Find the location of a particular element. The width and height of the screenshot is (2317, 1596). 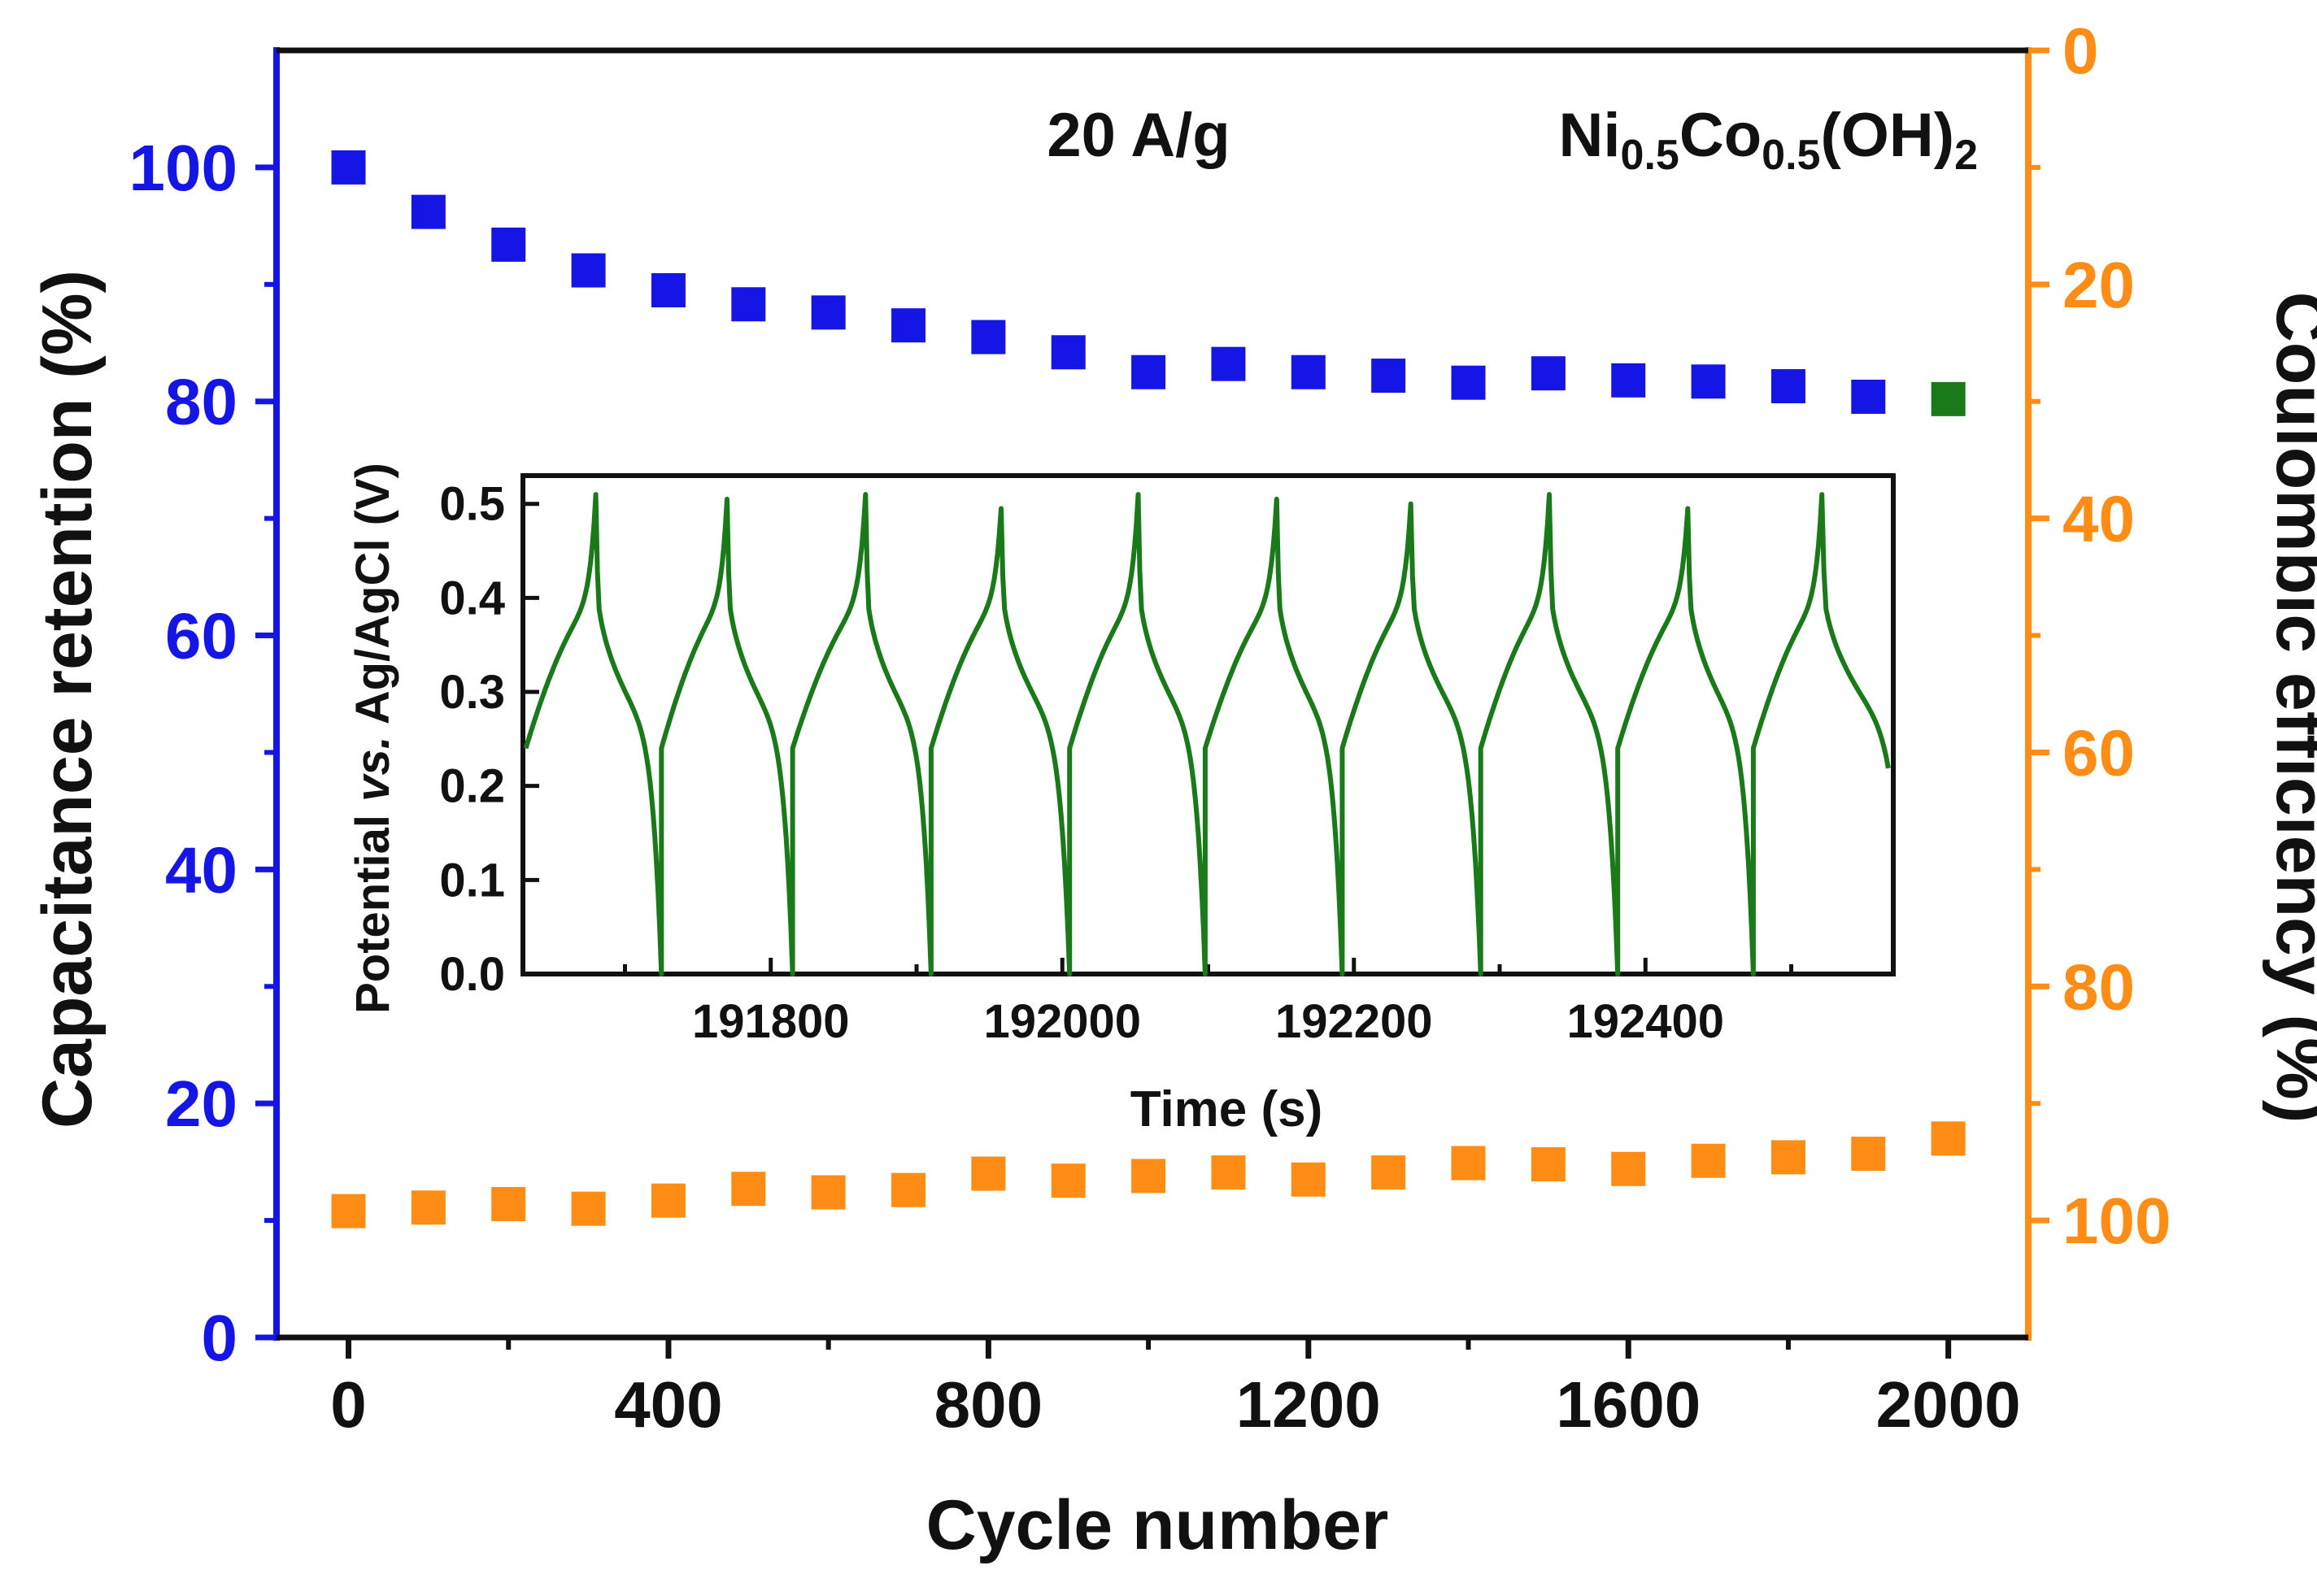

inset-x-axis-ticks: 191800 192000 192200 192400 is located at coordinates (1208, 1003).